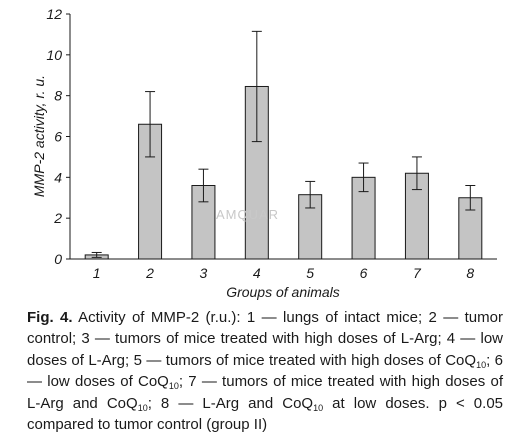 Image resolution: width=505 pixels, height=435 pixels. Describe the element at coordinates (247, 214) in the screenshot. I see `watermark-text: AMQUAR` at that location.